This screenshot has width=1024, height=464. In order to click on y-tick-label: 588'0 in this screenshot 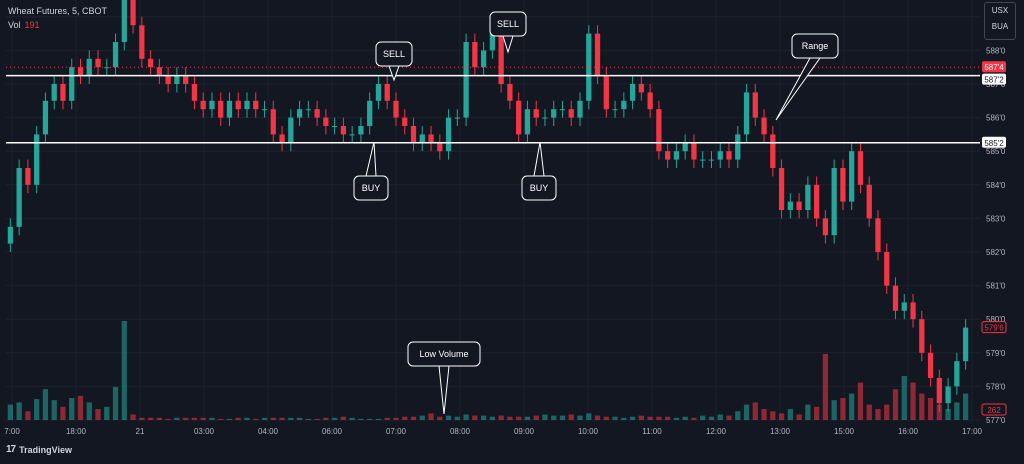, I will do `click(996, 50)`.